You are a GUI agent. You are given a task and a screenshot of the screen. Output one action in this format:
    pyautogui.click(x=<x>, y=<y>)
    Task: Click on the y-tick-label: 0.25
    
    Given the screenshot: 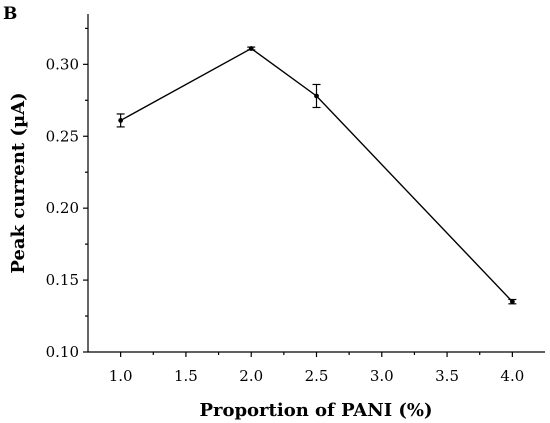 What is the action you would take?
    pyautogui.click(x=62, y=136)
    